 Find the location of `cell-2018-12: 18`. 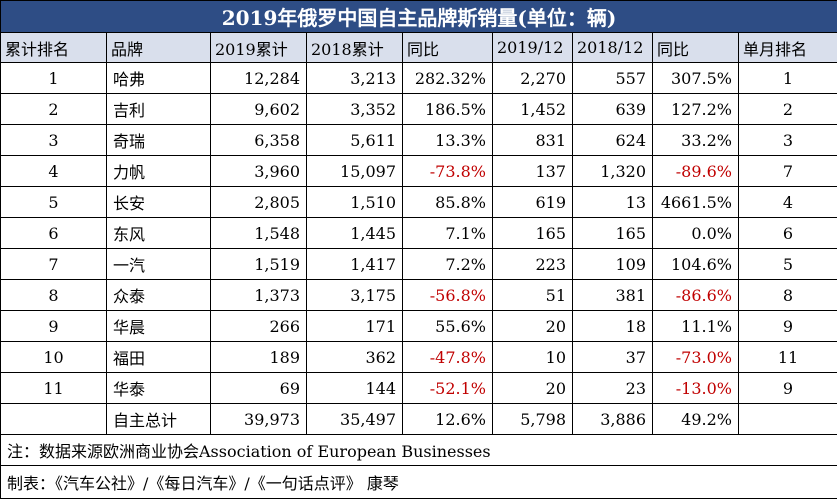

cell-2018-12: 18 is located at coordinates (613, 326).